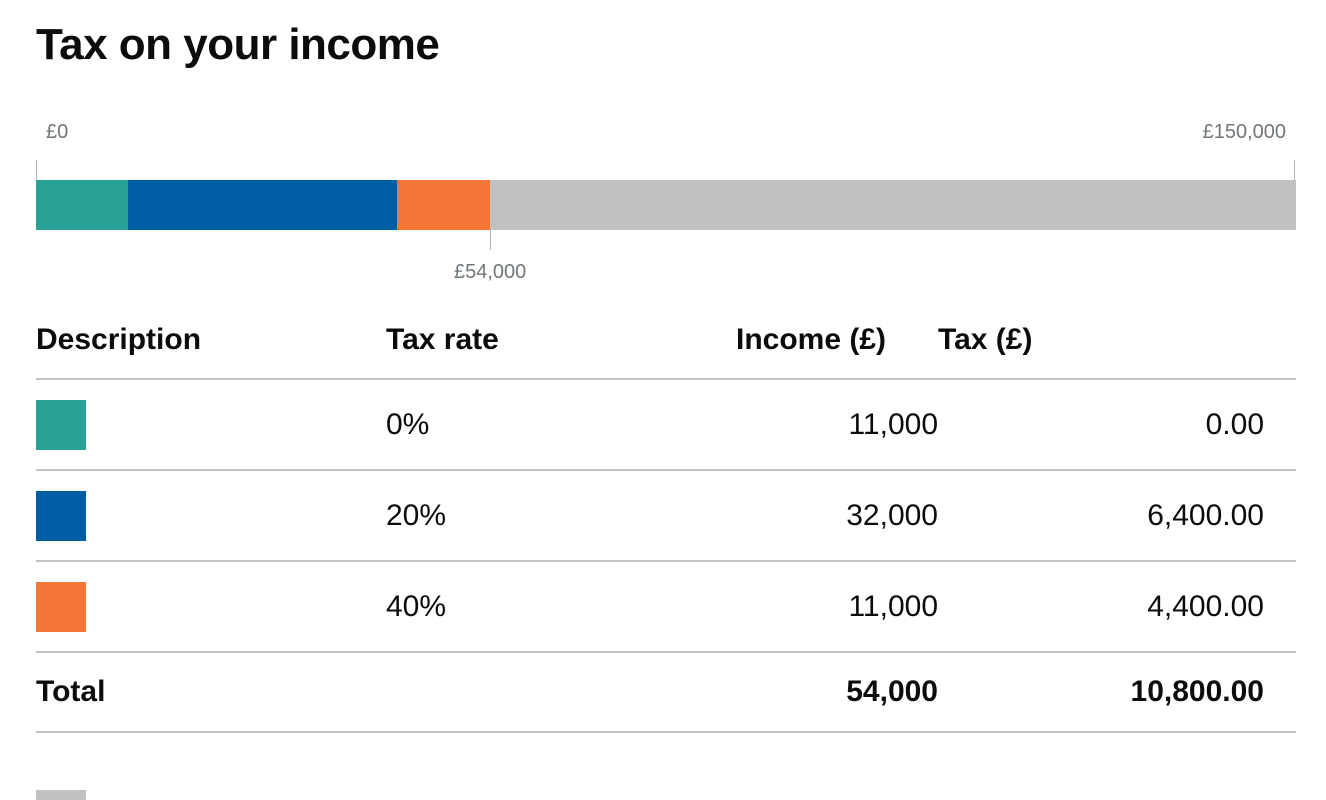 This screenshot has height=800, width=1326. What do you see at coordinates (490, 240) in the screenshot?
I see `income-marker-tick` at bounding box center [490, 240].